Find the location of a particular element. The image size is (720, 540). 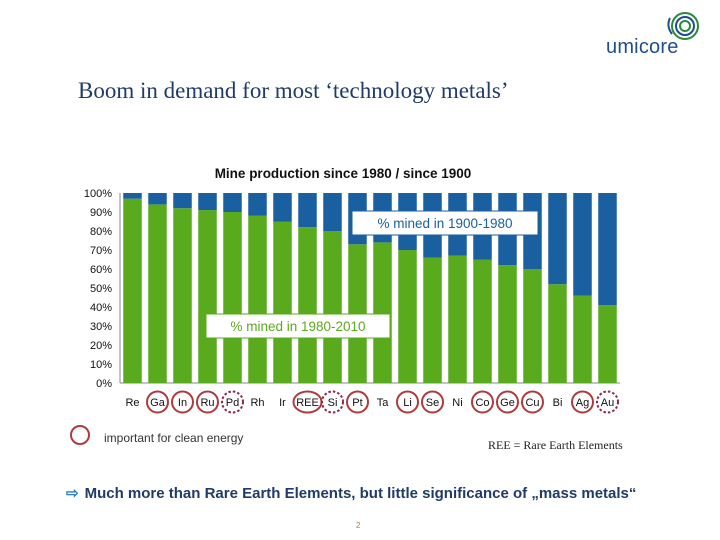

clean-energy-dashed-circle-Pd is located at coordinates (232, 402).